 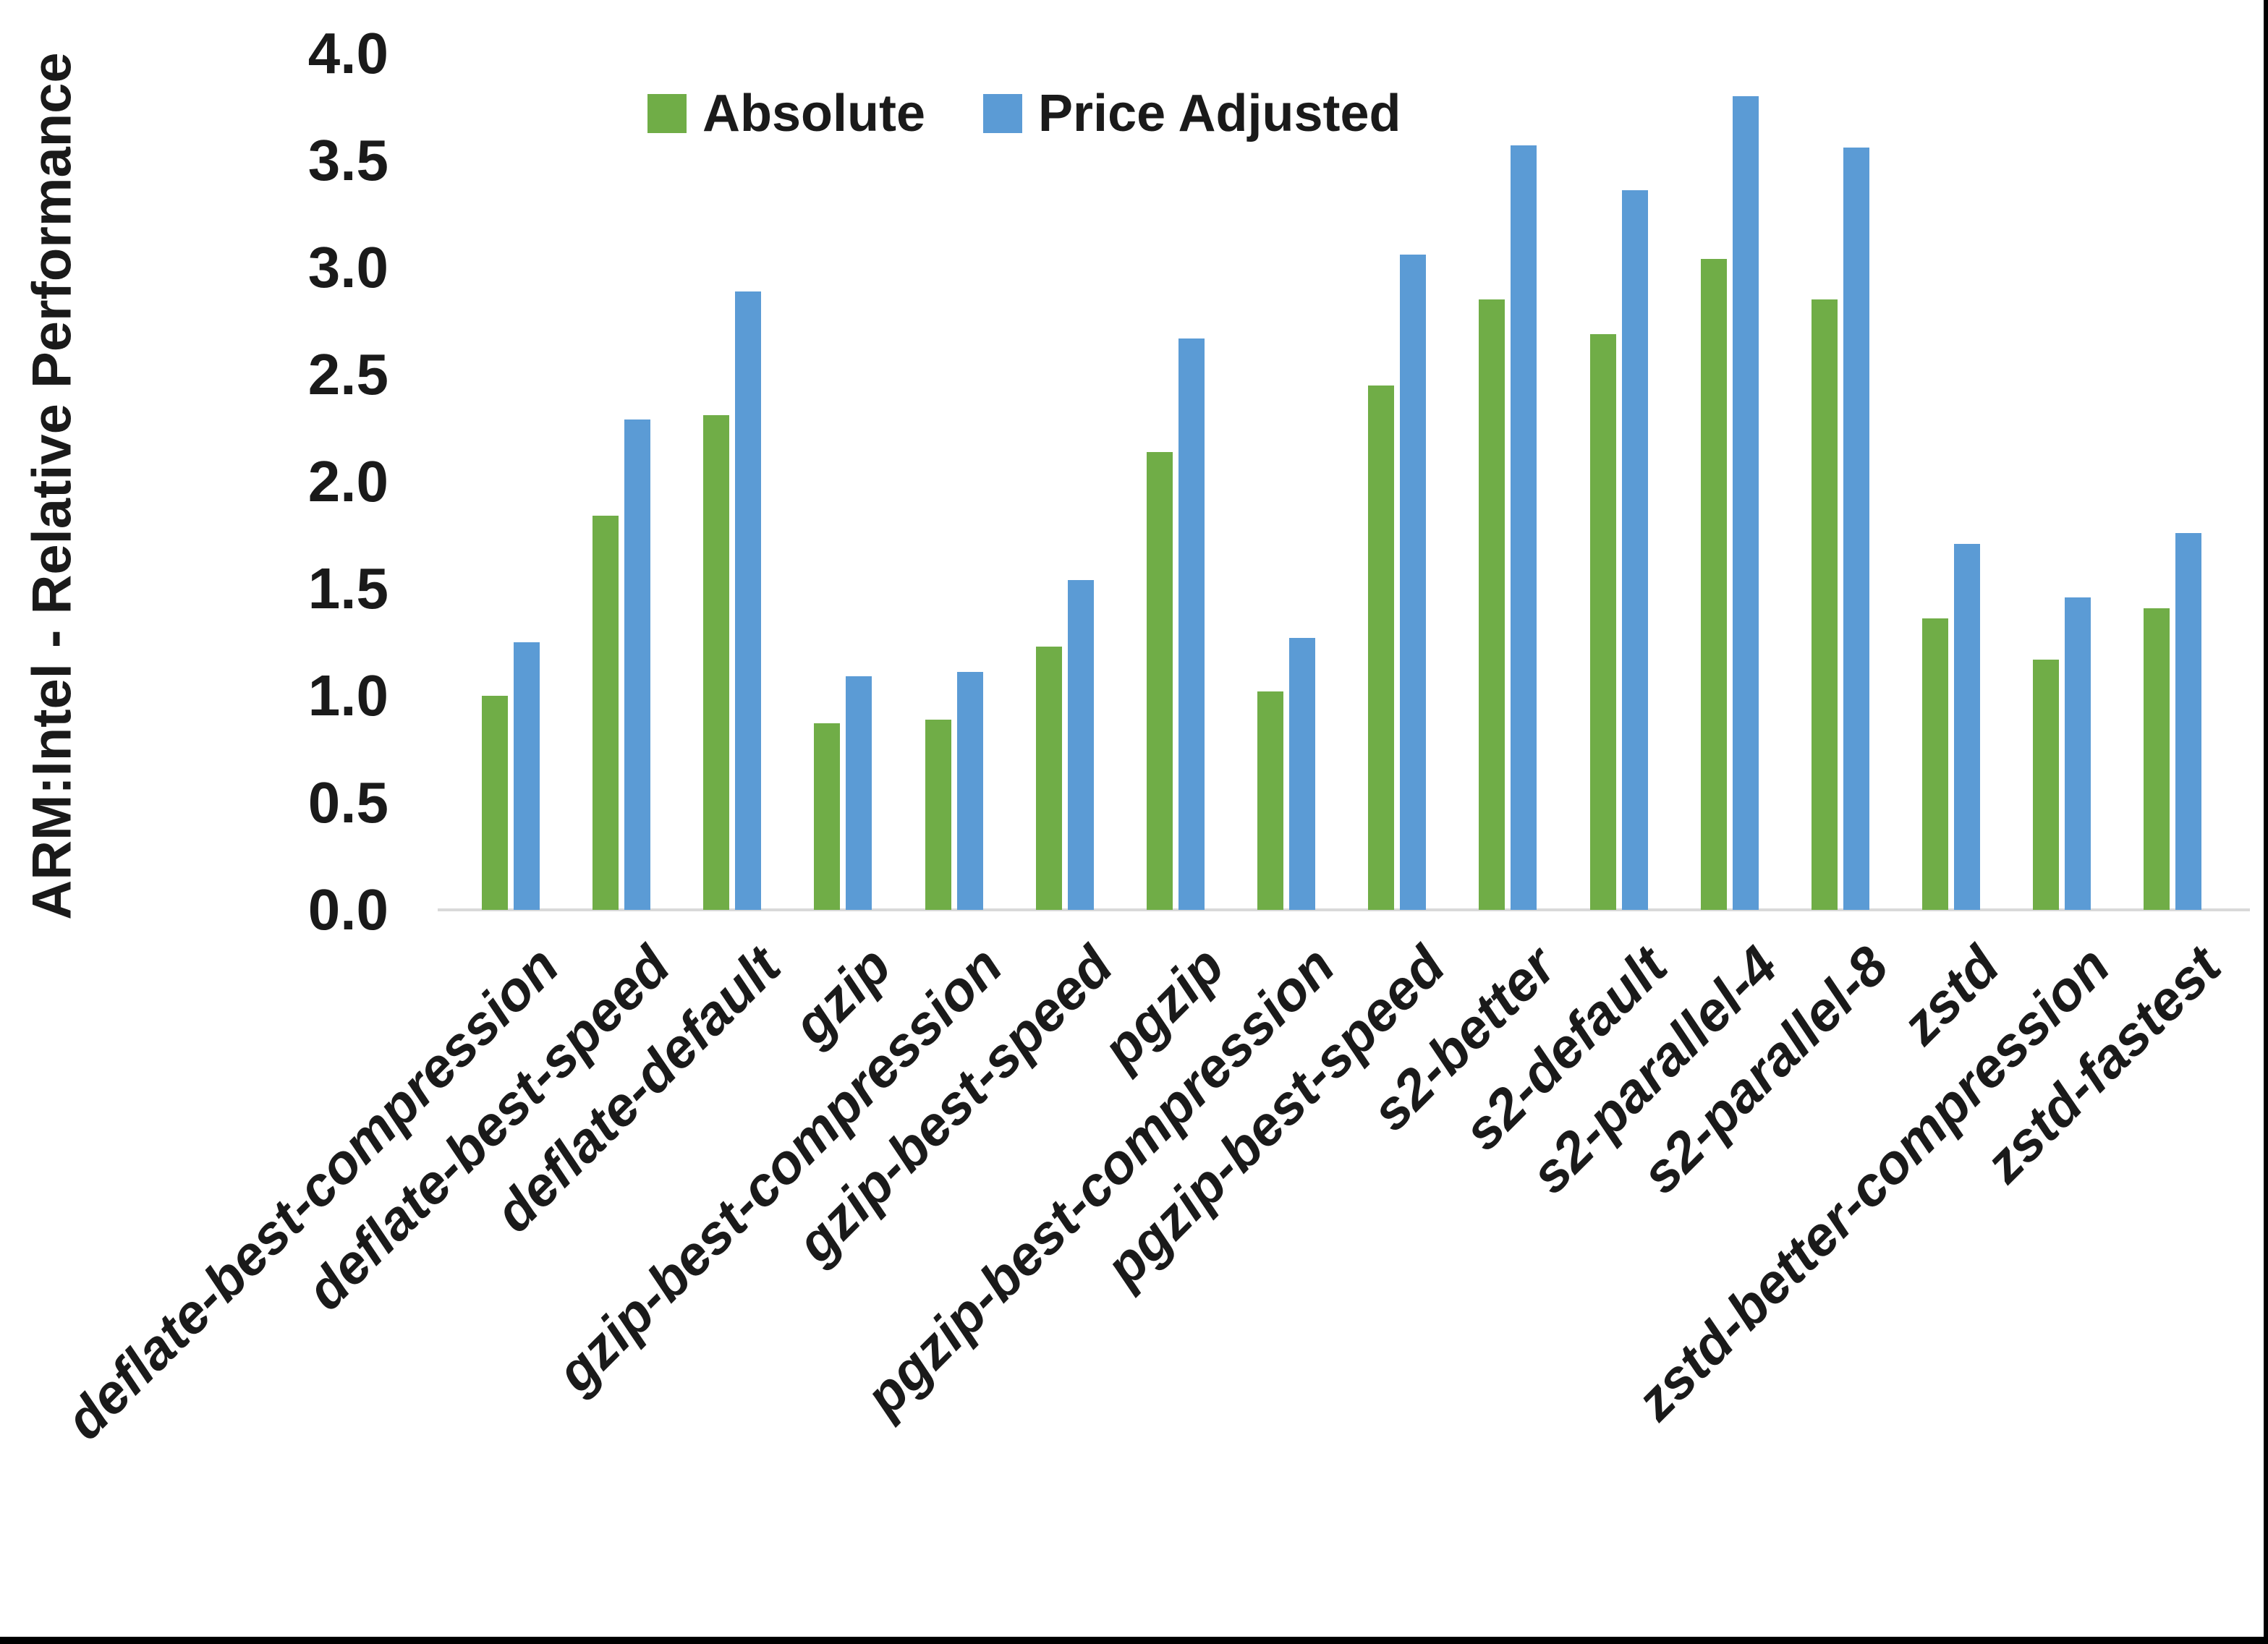 I want to click on y-axis-tick-label: 0.0, so click(x=347, y=909).